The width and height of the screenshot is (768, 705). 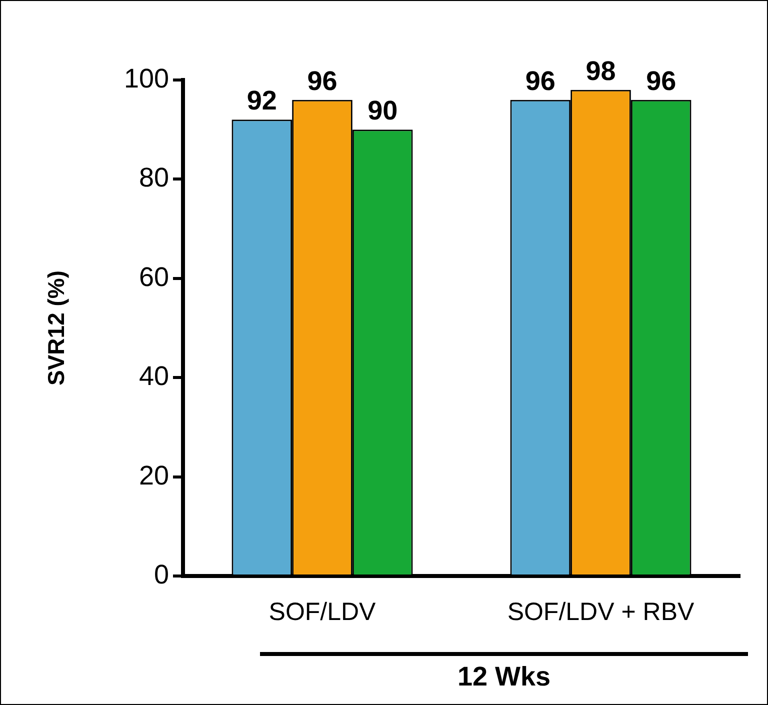 I want to click on y-tick-label: 0, so click(x=161, y=574).